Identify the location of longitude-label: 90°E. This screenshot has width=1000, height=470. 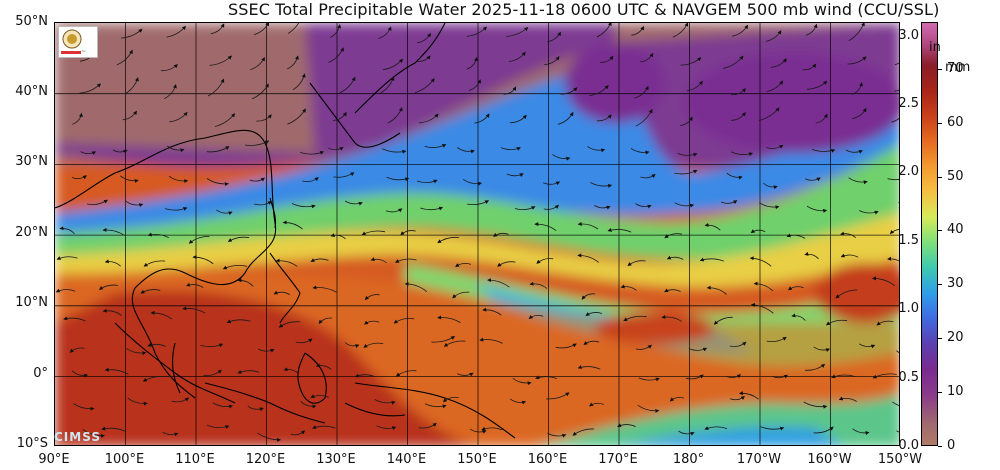
(54, 459).